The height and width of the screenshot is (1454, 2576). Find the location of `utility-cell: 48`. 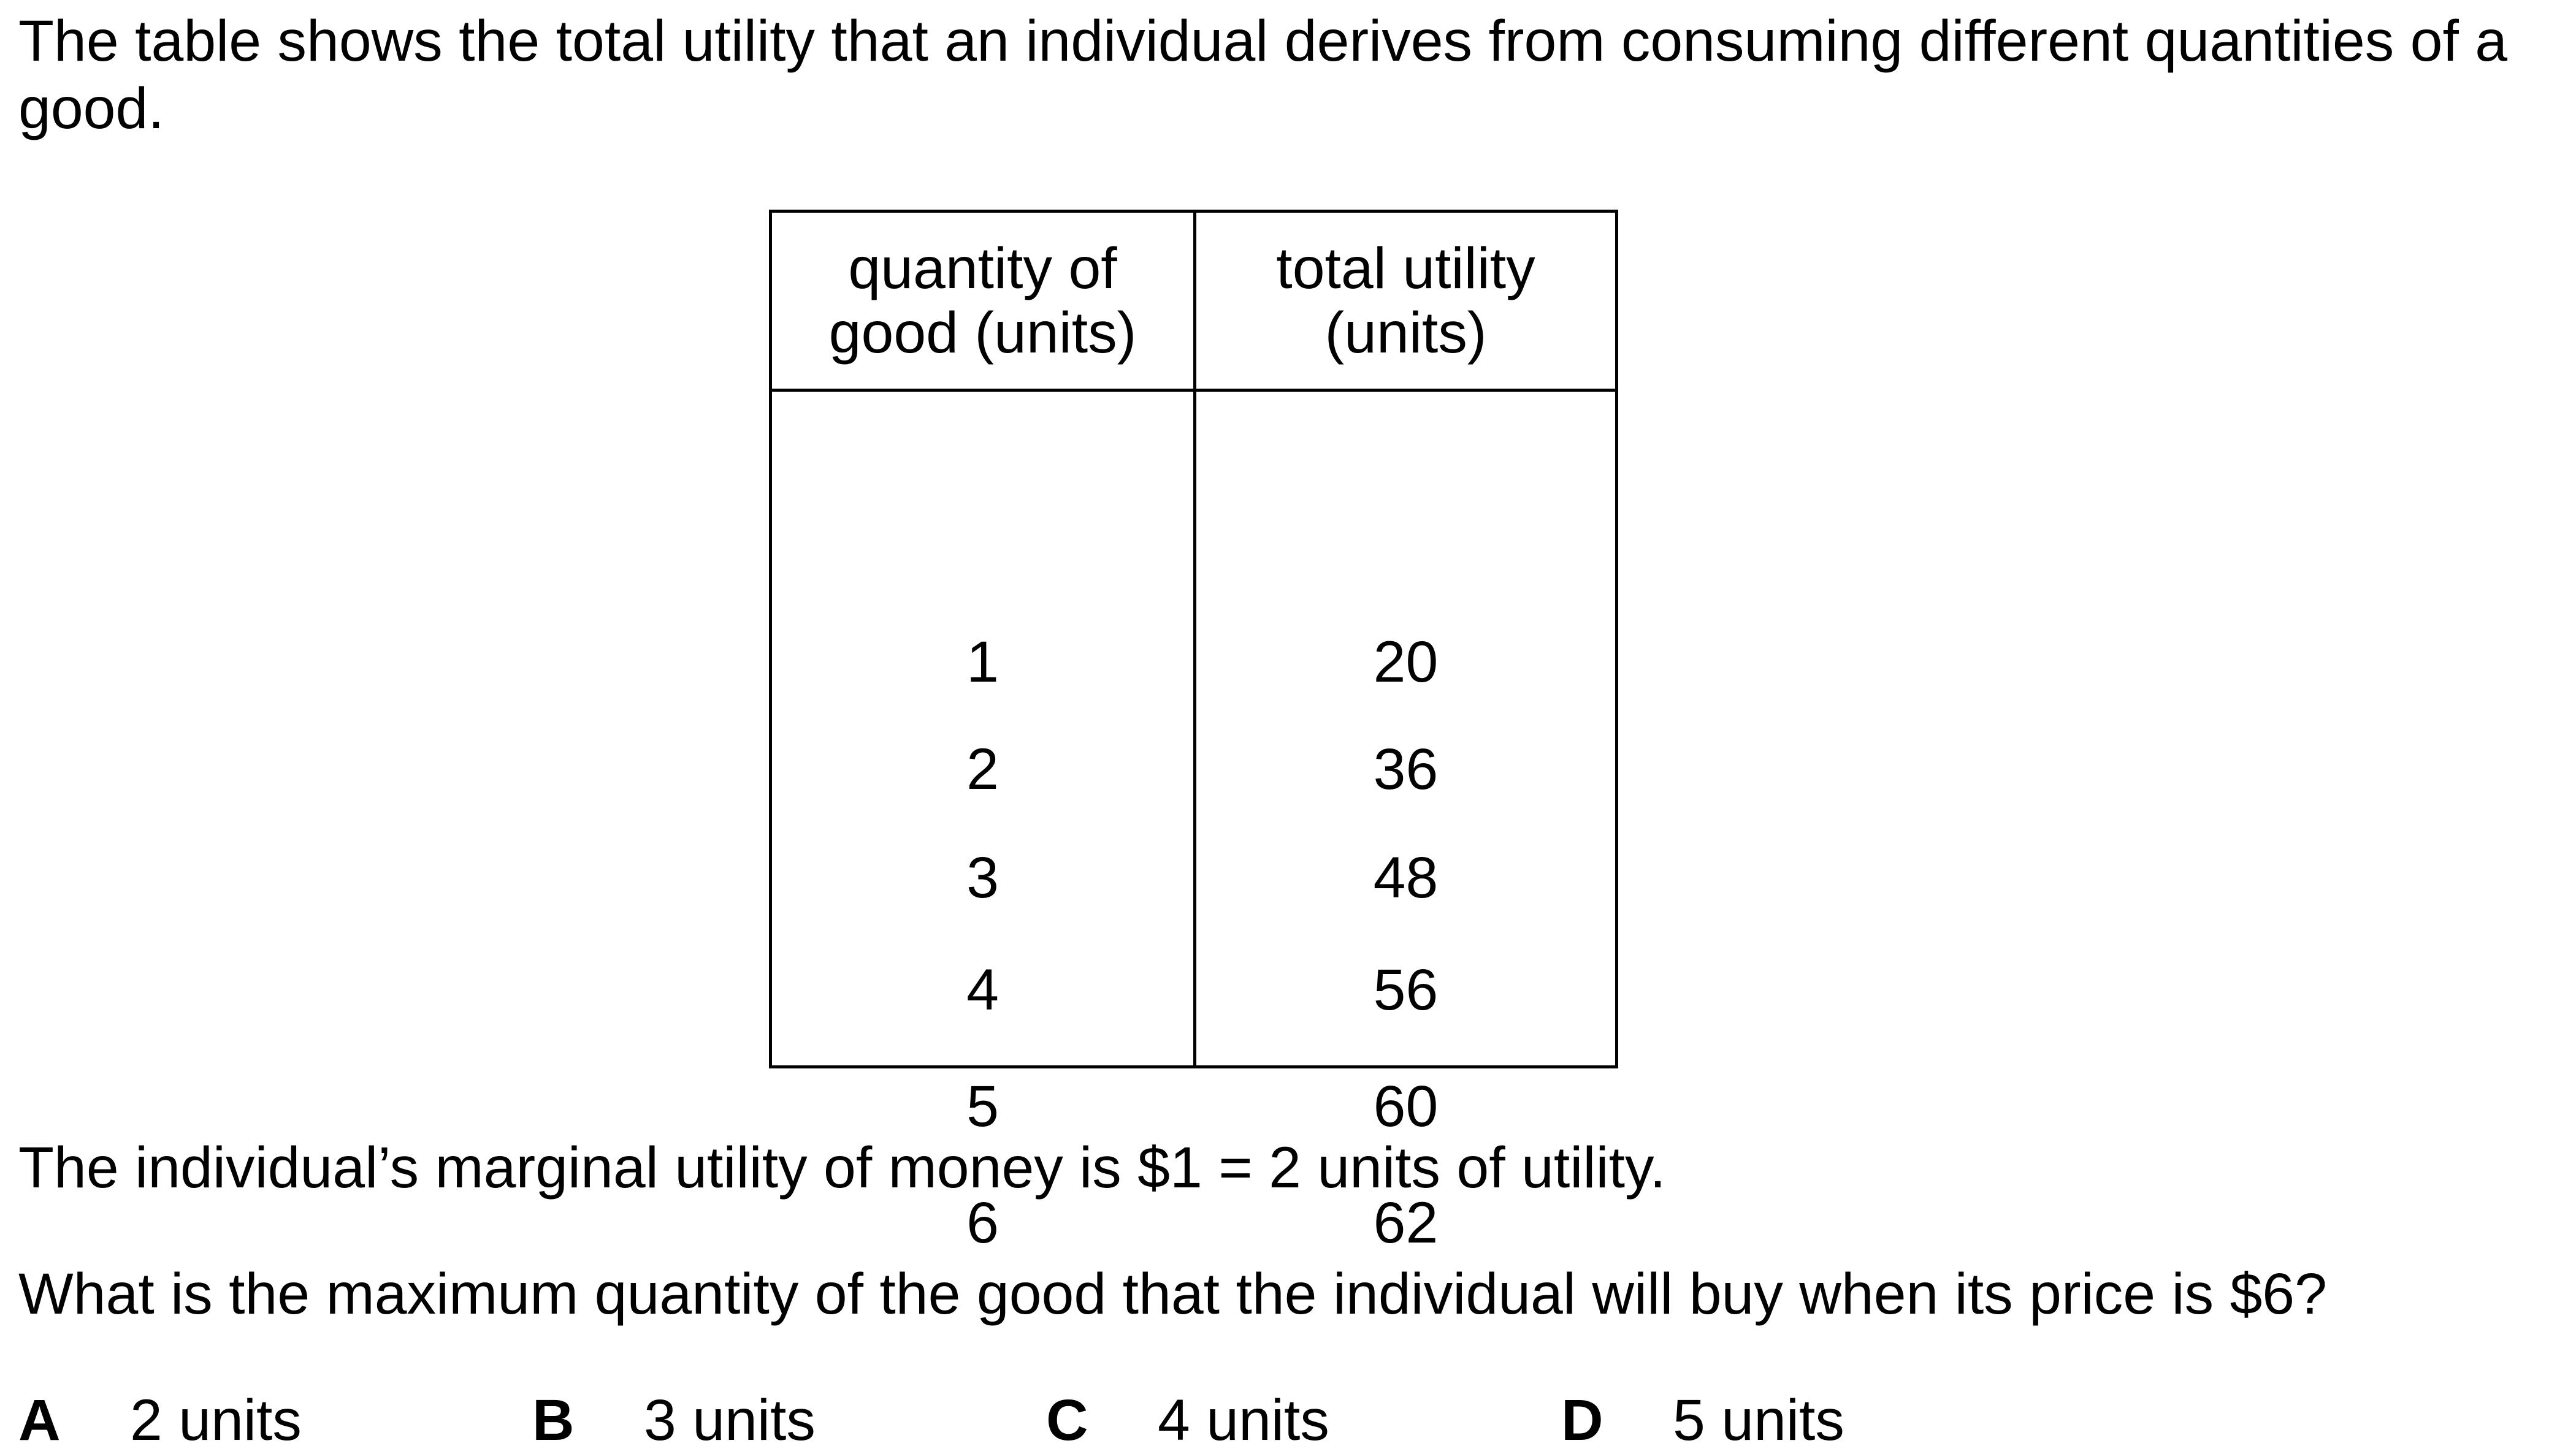

utility-cell: 48 is located at coordinates (1406, 877).